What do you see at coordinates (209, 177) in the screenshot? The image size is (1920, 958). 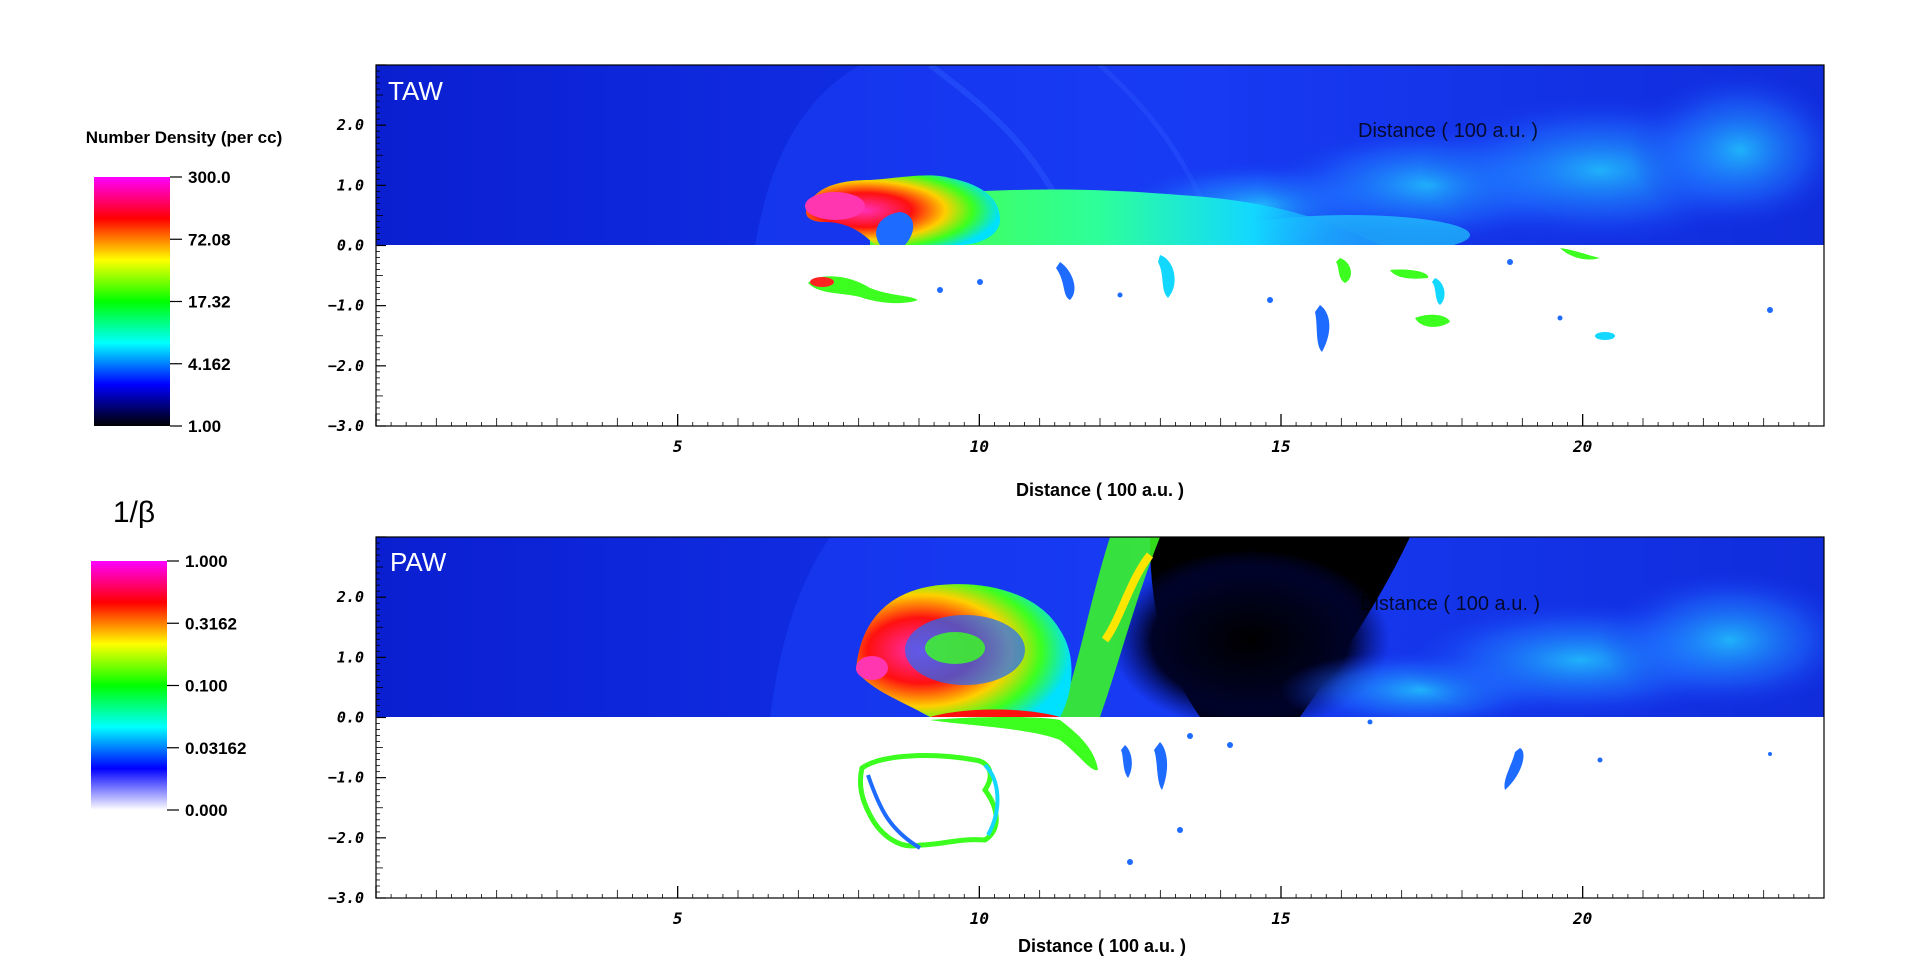 I see `colorbar-tick-label: 300.0` at bounding box center [209, 177].